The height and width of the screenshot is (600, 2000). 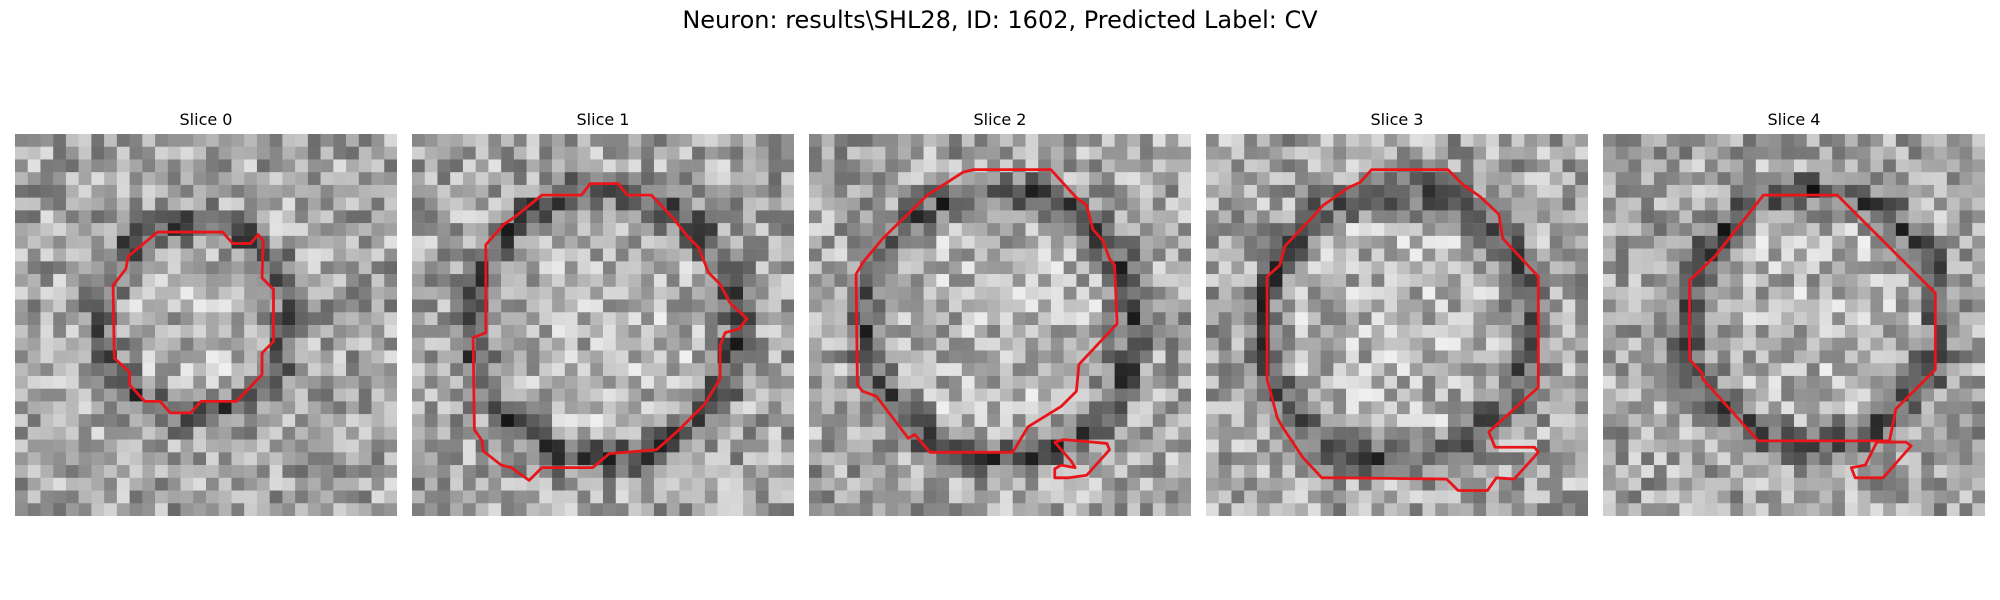 I want to click on slice-panel-3: Slice 3, so click(x=1397, y=315).